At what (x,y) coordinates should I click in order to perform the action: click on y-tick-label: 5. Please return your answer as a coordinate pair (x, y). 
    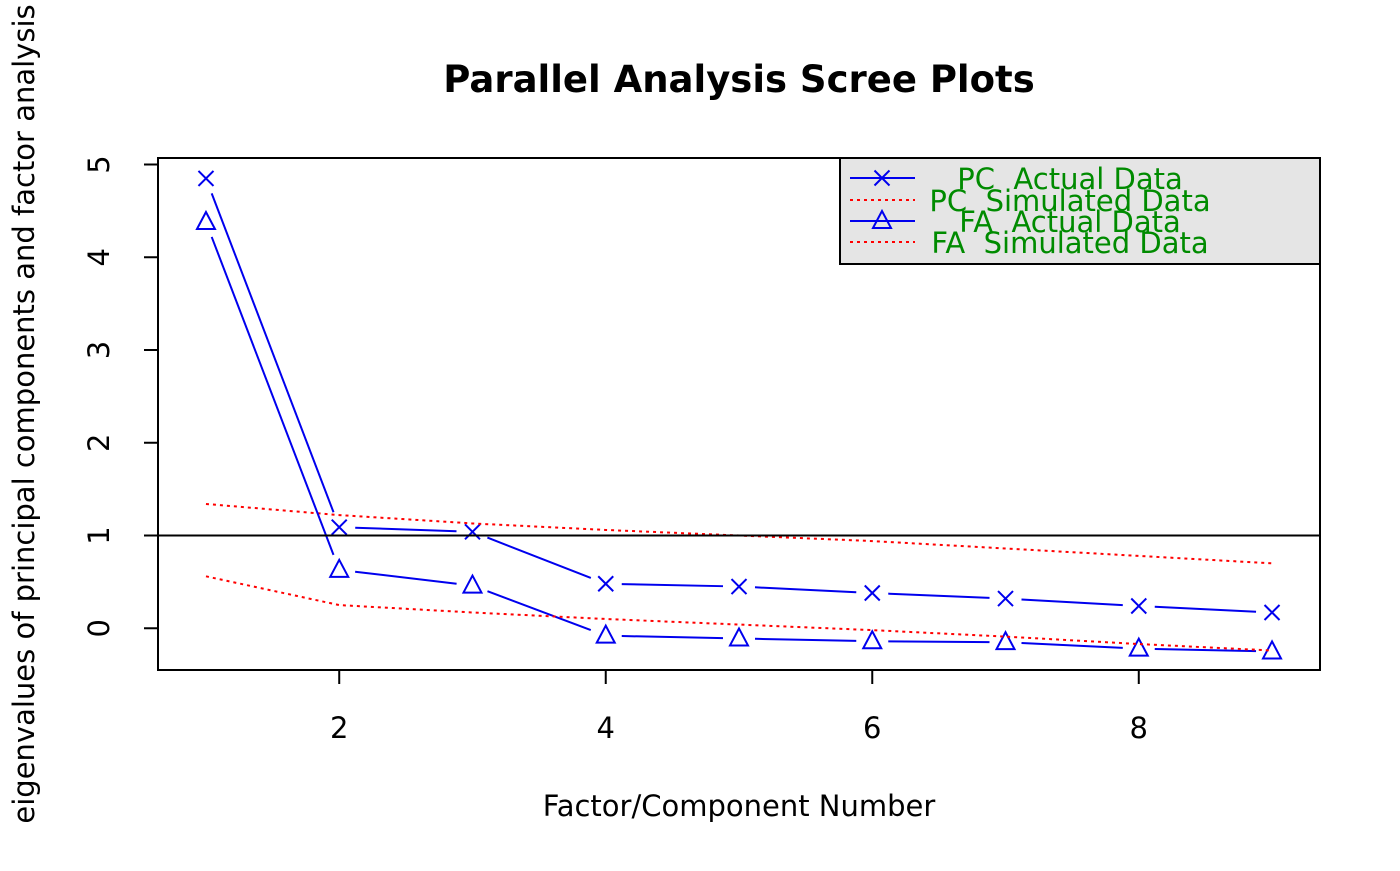
    Looking at the image, I should click on (99, 164).